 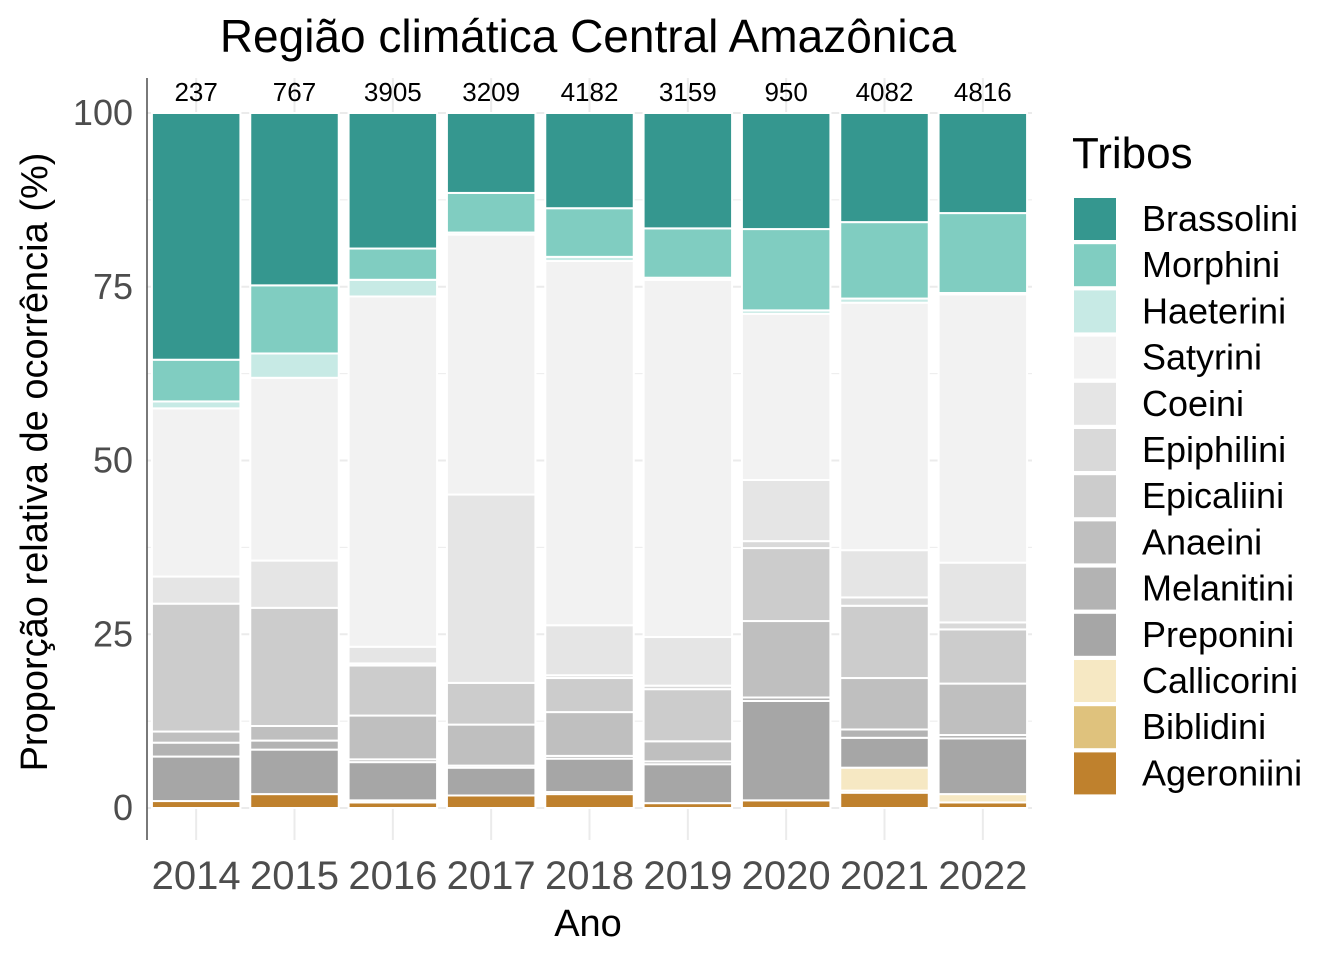 I want to click on bar-segment-anaeini-2019, so click(x=688, y=751).